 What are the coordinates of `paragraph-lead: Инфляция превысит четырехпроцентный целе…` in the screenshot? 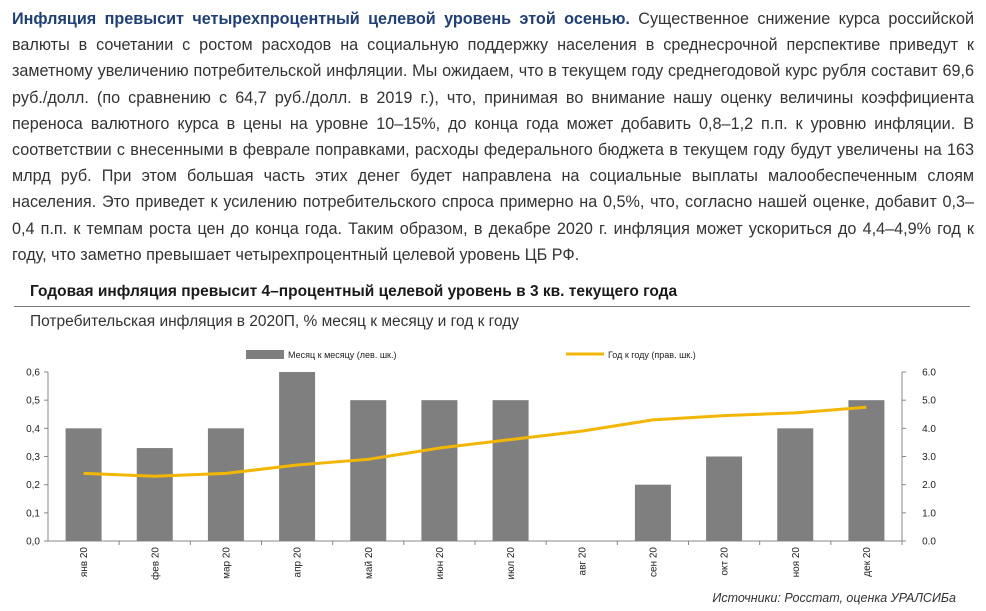 It's located at (321, 19).